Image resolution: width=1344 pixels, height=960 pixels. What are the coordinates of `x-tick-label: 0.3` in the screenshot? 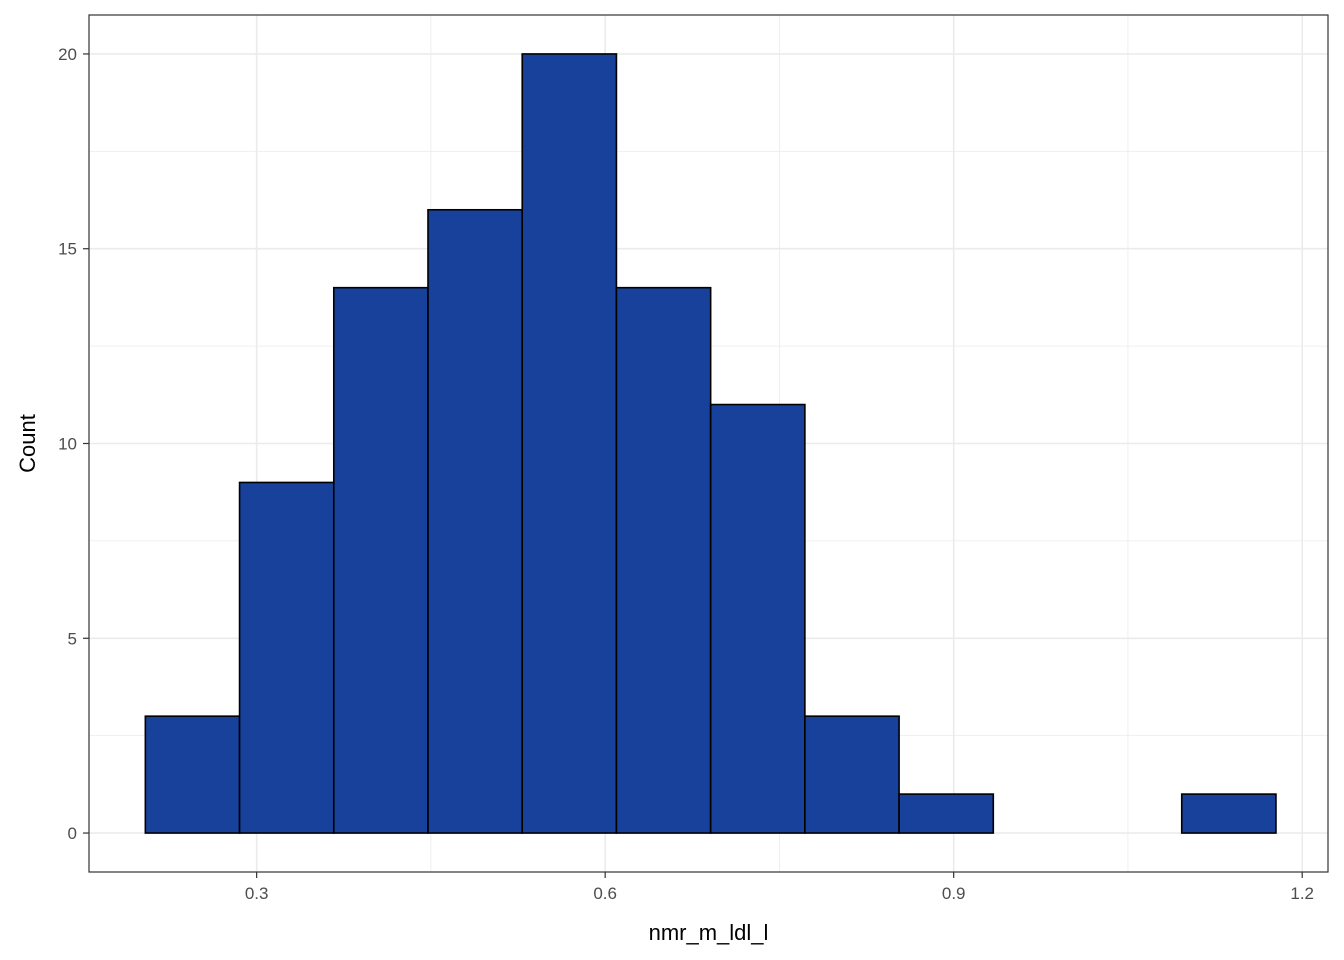 It's located at (257, 893).